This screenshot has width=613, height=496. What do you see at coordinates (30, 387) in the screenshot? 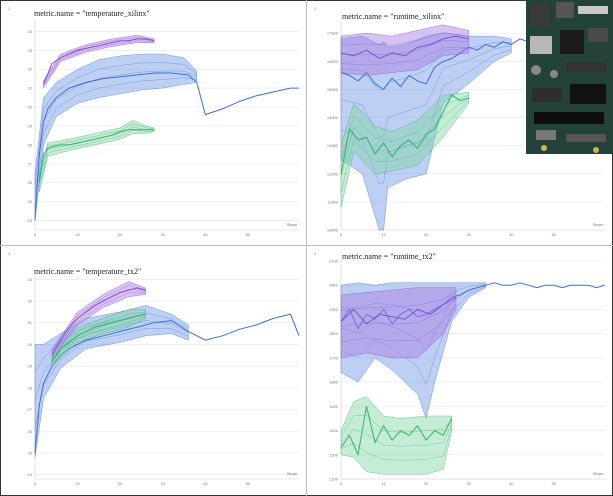
I see `y-tick-label: 28` at bounding box center [30, 387].